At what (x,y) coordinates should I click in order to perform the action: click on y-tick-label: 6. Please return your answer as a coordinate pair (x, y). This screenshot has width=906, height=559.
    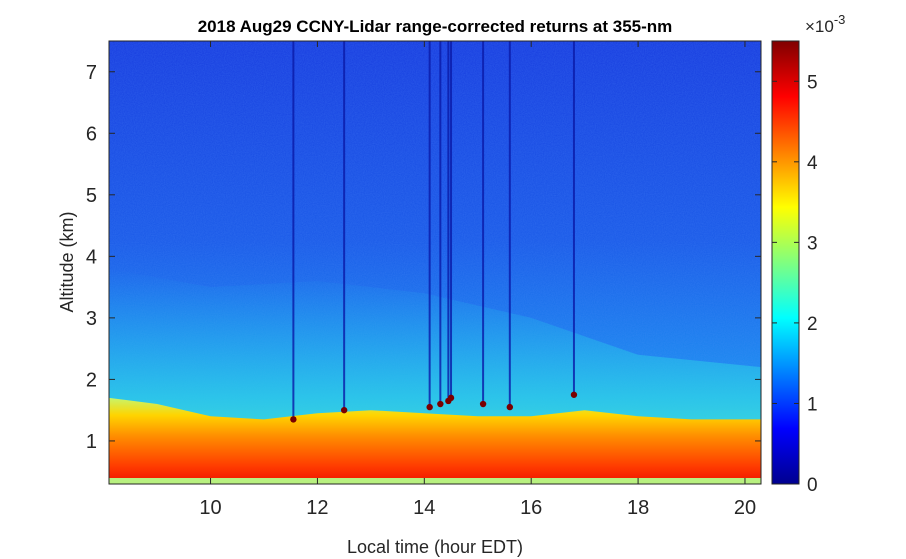
    Looking at the image, I should click on (91, 134).